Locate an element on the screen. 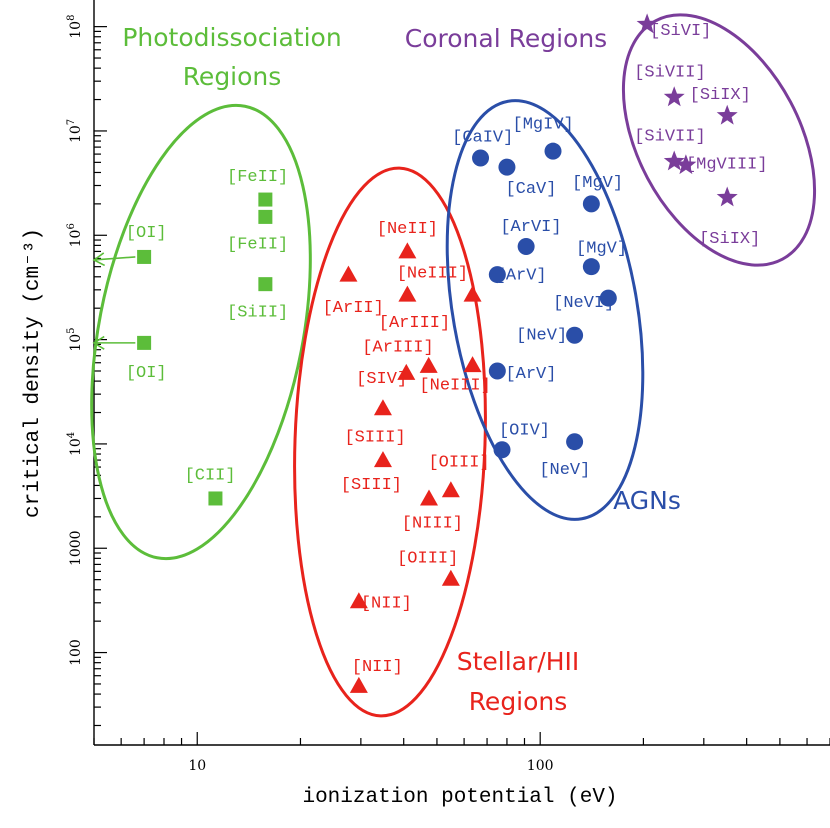  point-label: [NeV] is located at coordinates (564, 470).